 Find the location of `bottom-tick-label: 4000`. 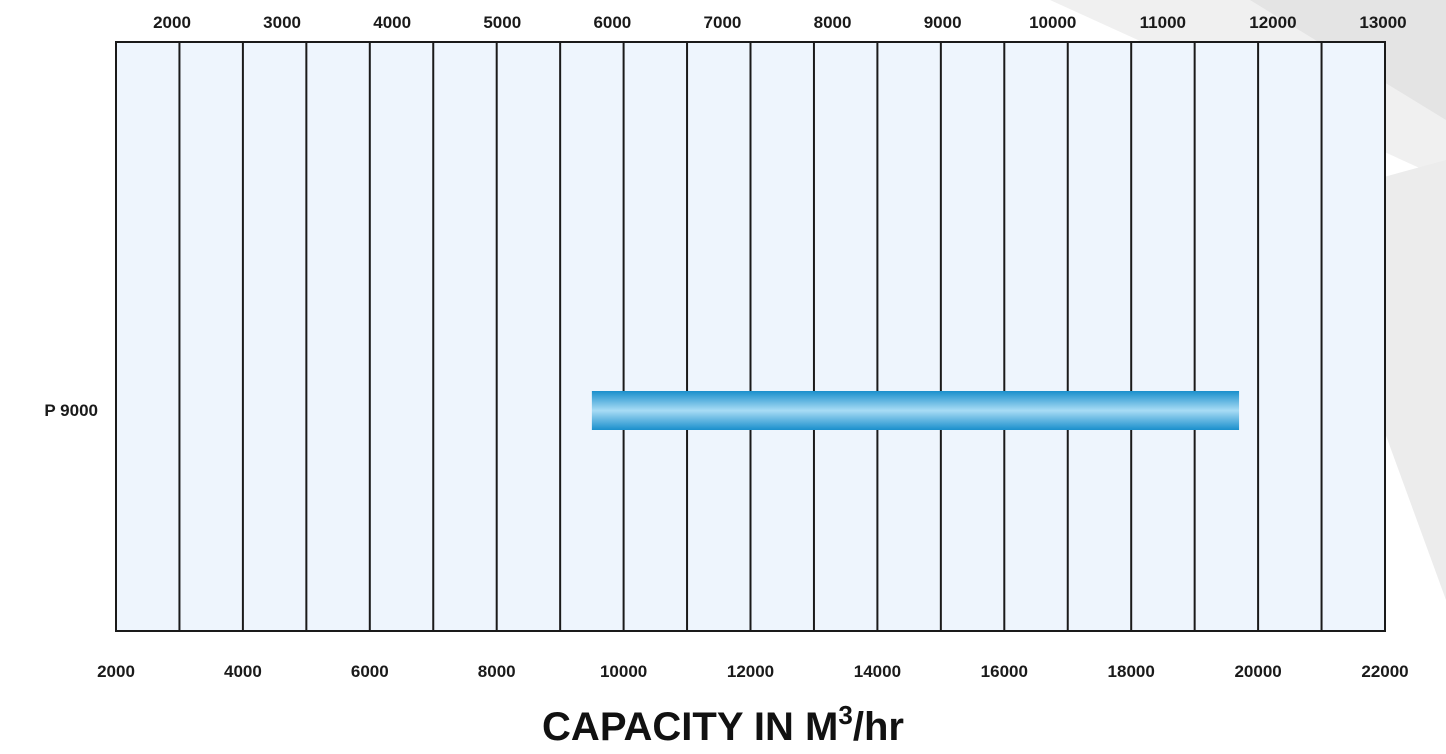

bottom-tick-label: 4000 is located at coordinates (243, 671).